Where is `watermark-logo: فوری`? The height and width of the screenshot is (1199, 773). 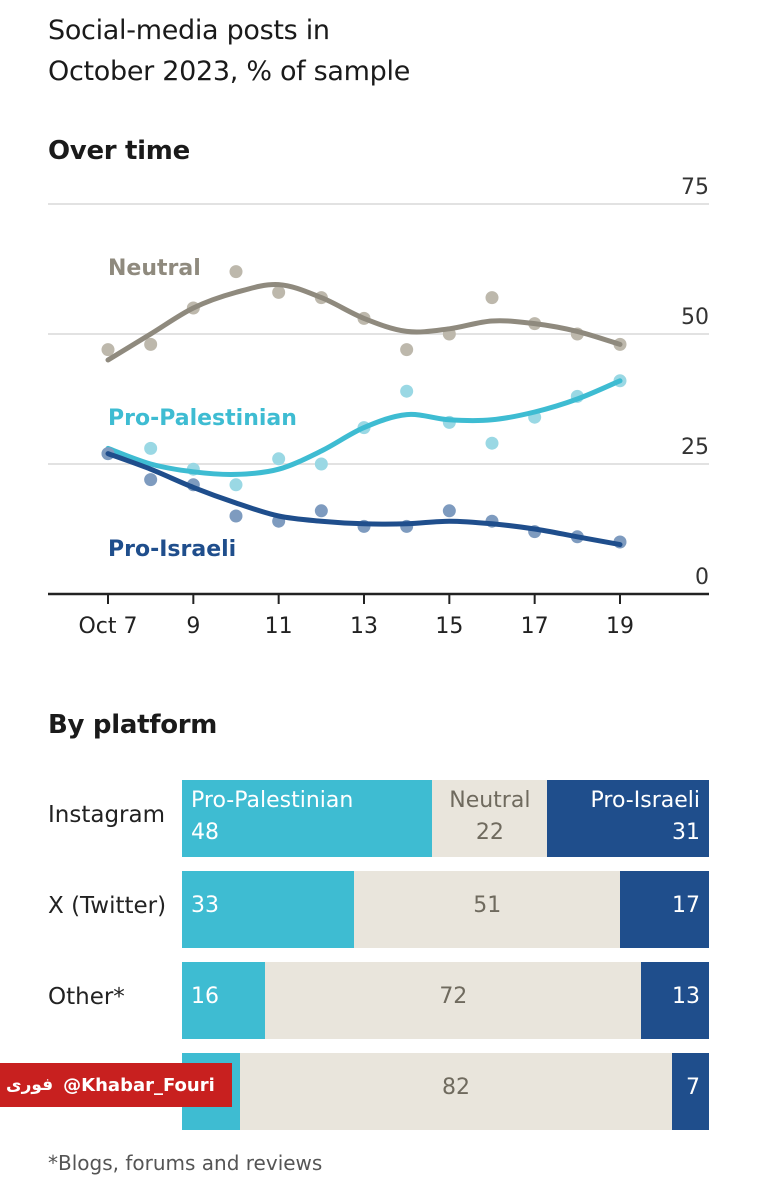
watermark-logo: فوری is located at coordinates (30, 1085).